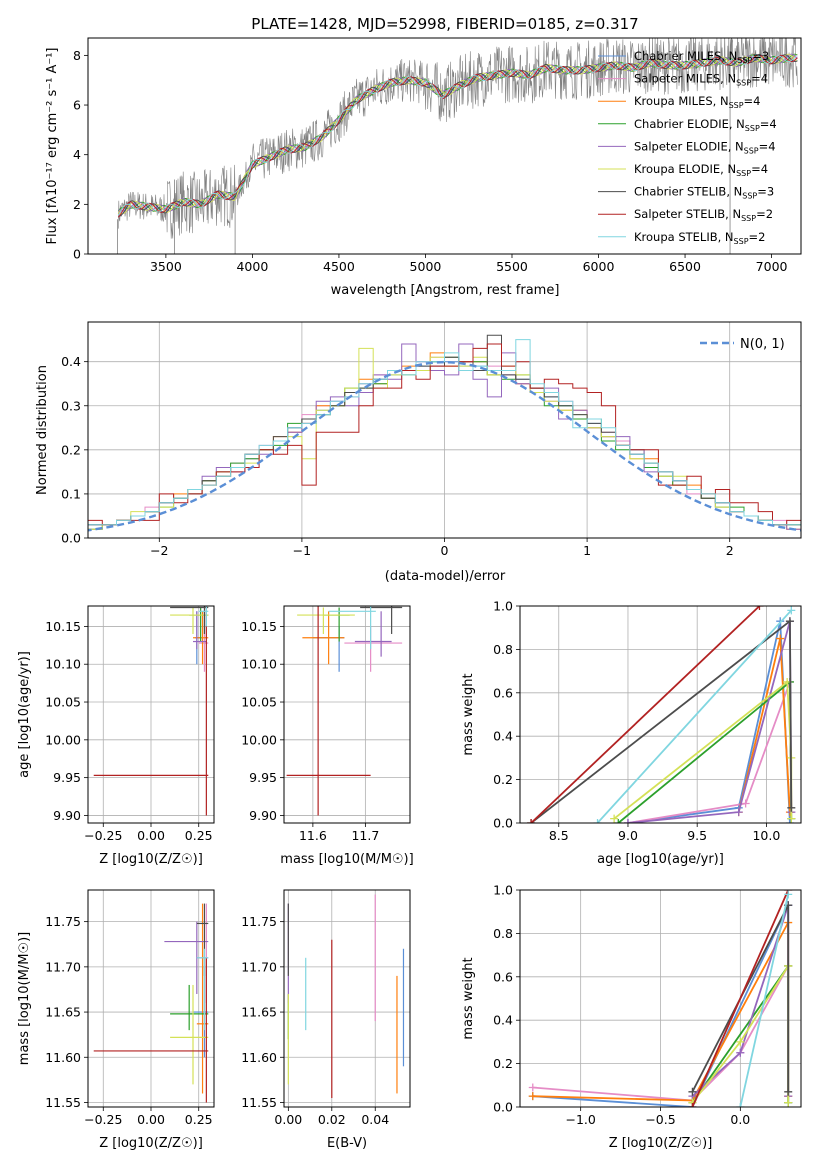 The width and height of the screenshot is (819, 1170). I want to click on age_vs_z-ytick-label: 10.00, so click(63, 739).